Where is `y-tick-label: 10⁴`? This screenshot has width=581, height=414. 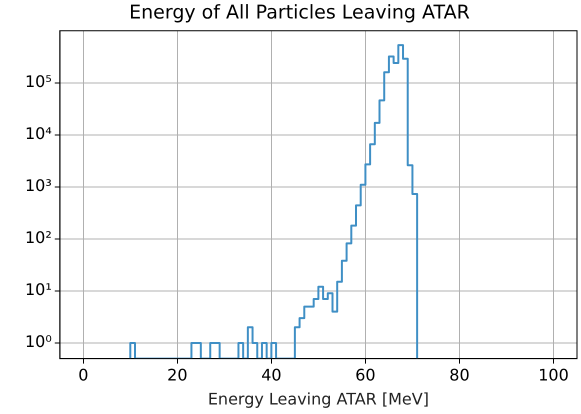
y-tick-label: 10⁴ is located at coordinates (38, 134).